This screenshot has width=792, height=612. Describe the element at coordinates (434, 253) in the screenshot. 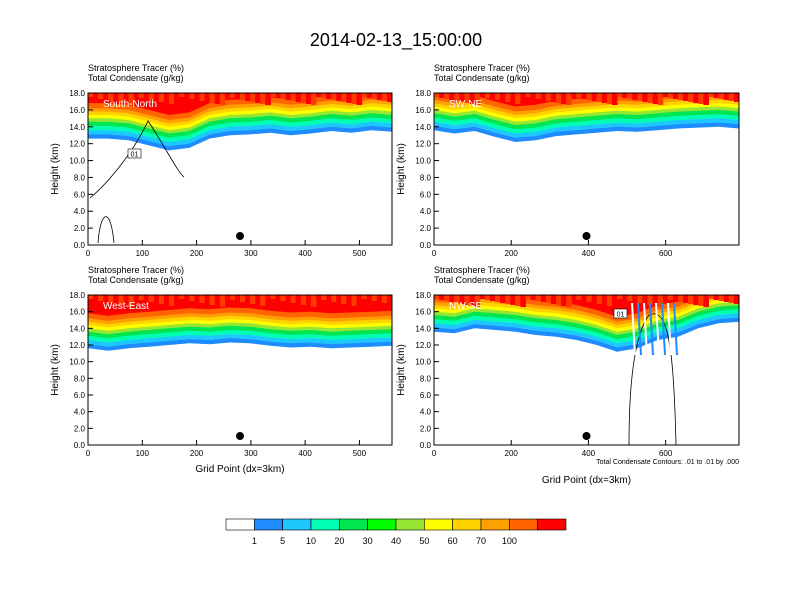

I see `x-tick-label: 0` at that location.